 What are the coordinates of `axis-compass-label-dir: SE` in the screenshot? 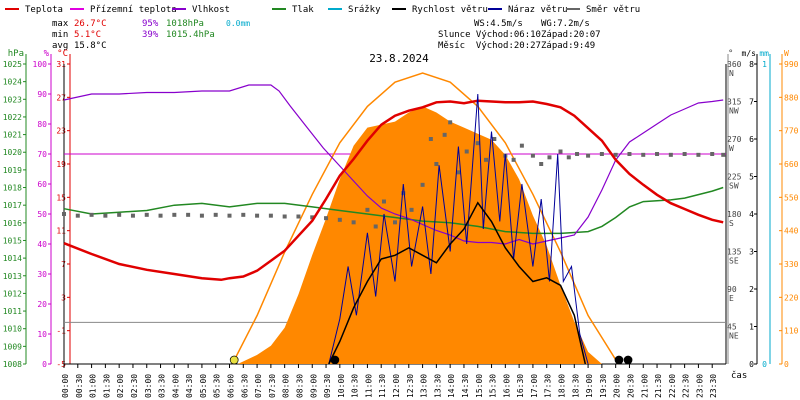 It's located at (734, 261).